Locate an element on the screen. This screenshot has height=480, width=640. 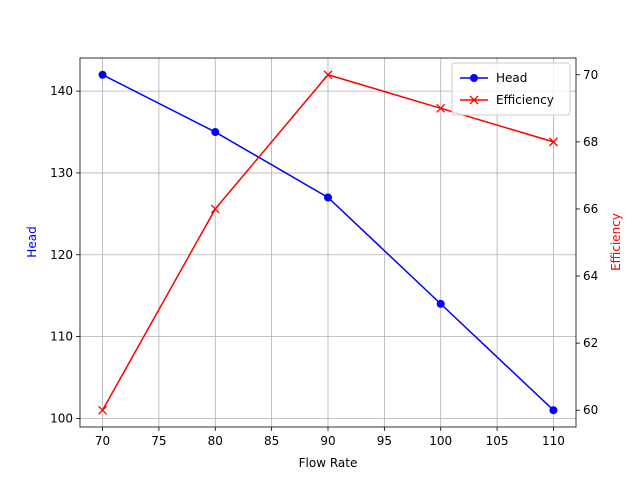
y-tick-label: 100 is located at coordinates (61, 418).